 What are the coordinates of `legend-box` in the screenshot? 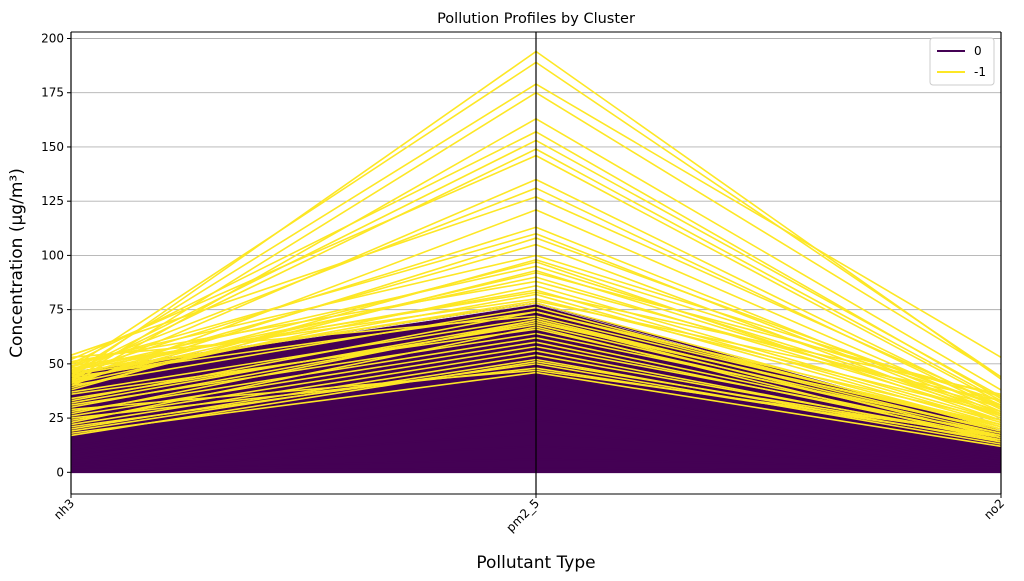 It's located at (962, 61).